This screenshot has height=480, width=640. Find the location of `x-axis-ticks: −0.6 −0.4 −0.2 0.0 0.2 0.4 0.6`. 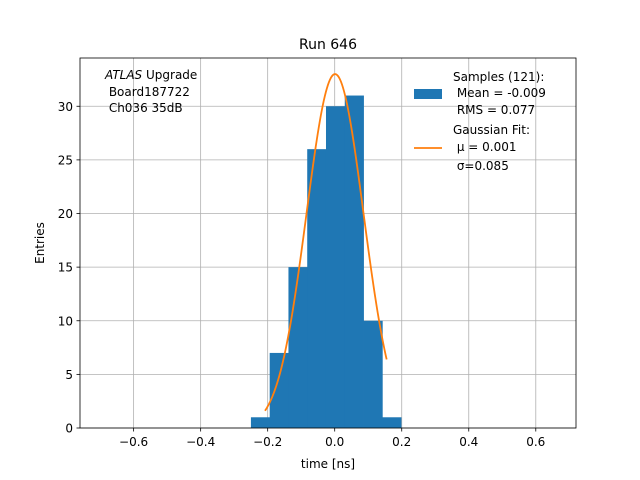

x-axis-ticks: −0.6 −0.4 −0.2 0.0 0.2 0.4 0.6 is located at coordinates (332, 438).